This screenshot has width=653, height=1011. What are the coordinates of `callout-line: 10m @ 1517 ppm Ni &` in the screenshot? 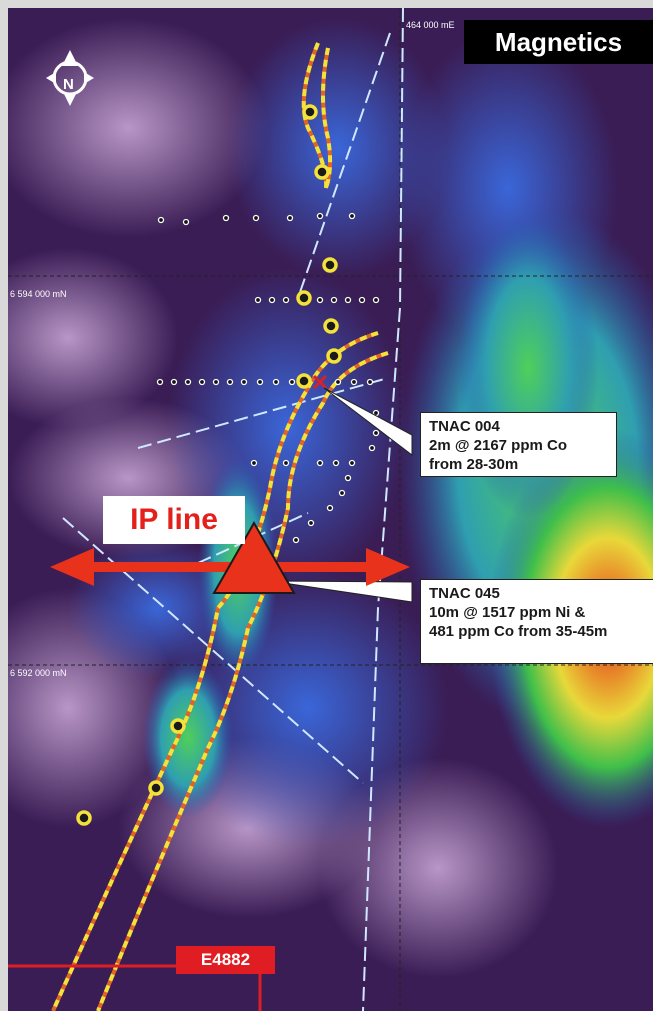 It's located at (507, 612).